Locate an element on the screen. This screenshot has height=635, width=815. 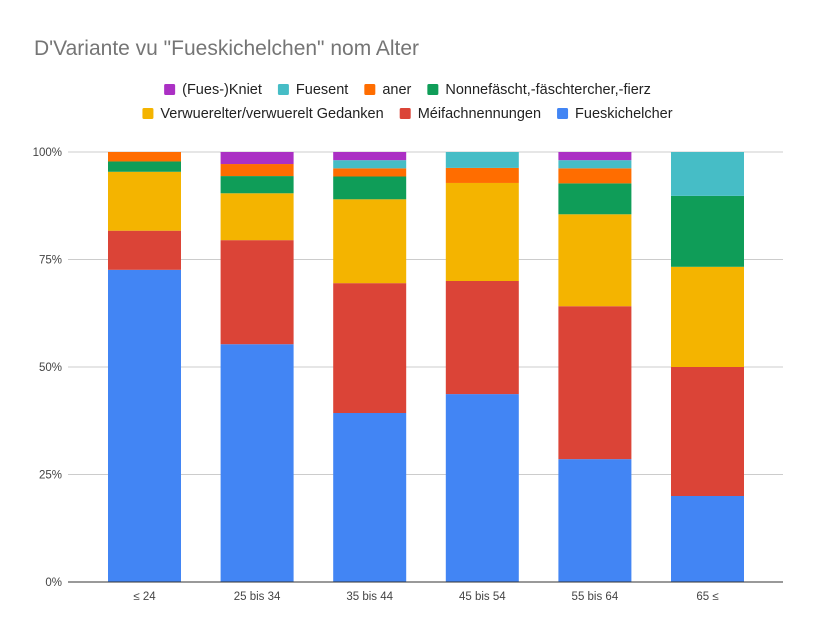
legend-label: Méifachnennungen is located at coordinates (479, 114).